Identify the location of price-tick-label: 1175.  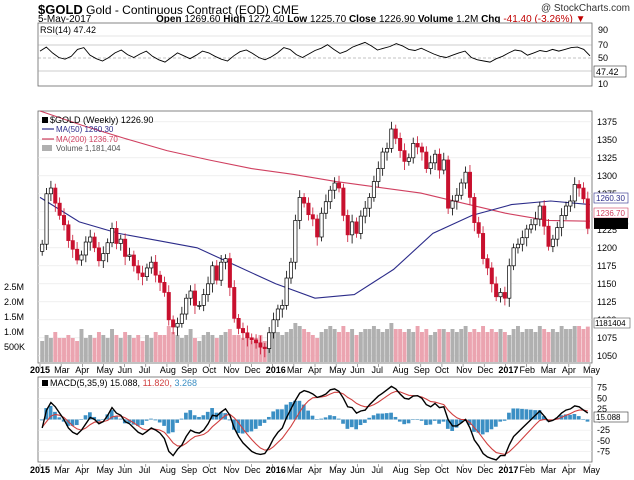
(606, 266).